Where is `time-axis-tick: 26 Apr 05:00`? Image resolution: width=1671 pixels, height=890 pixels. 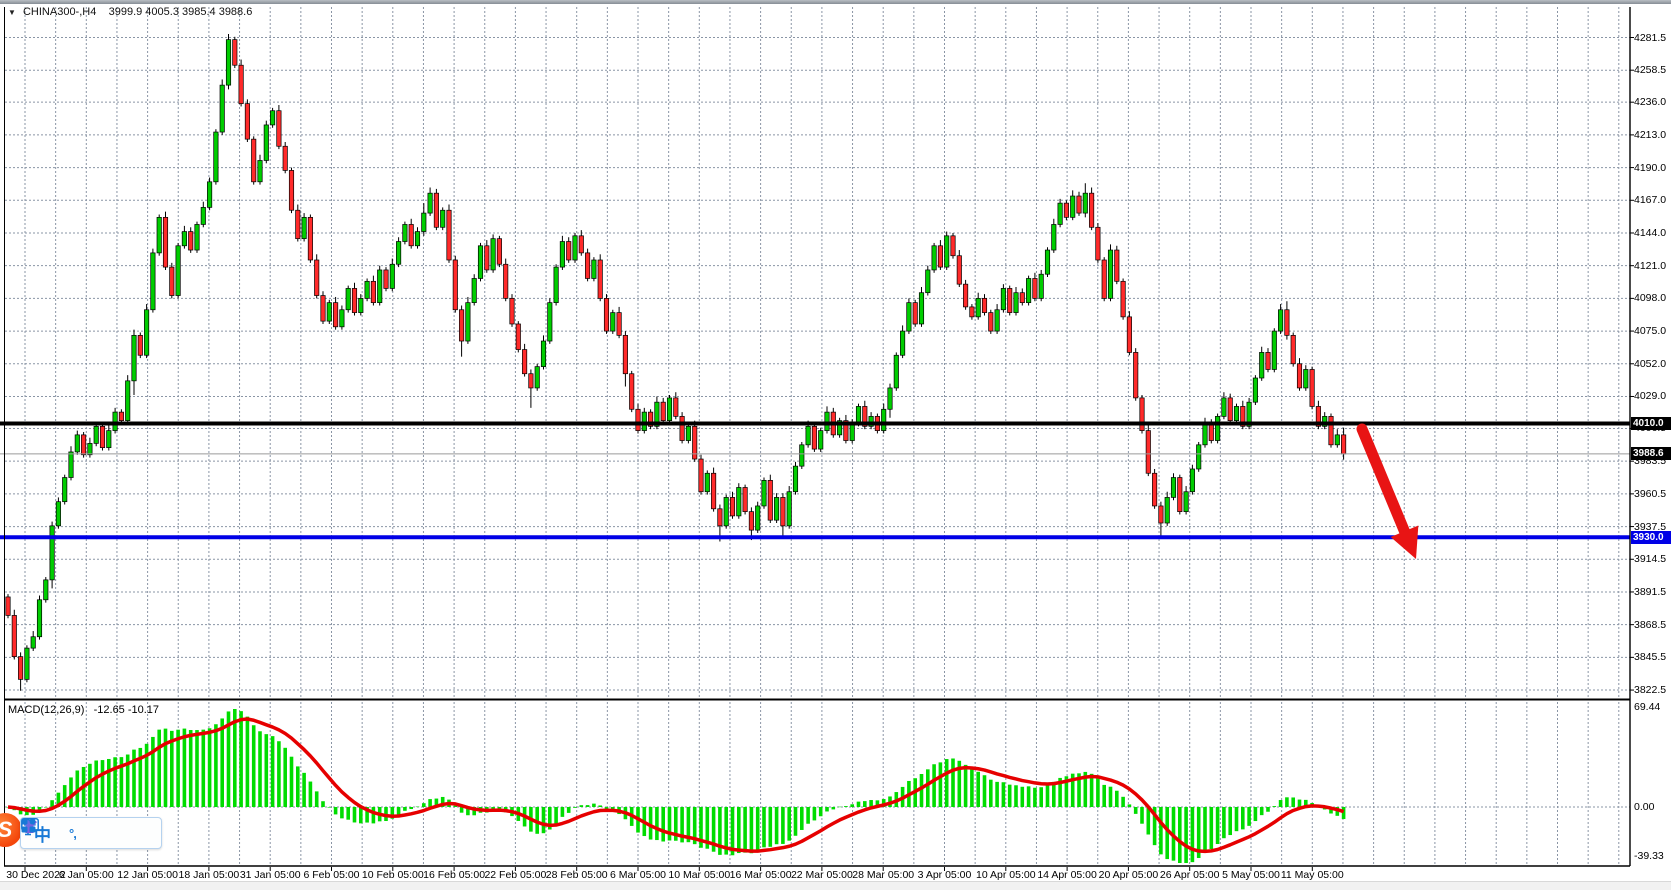 time-axis-tick: 26 Apr 05:00 is located at coordinates (1189, 875).